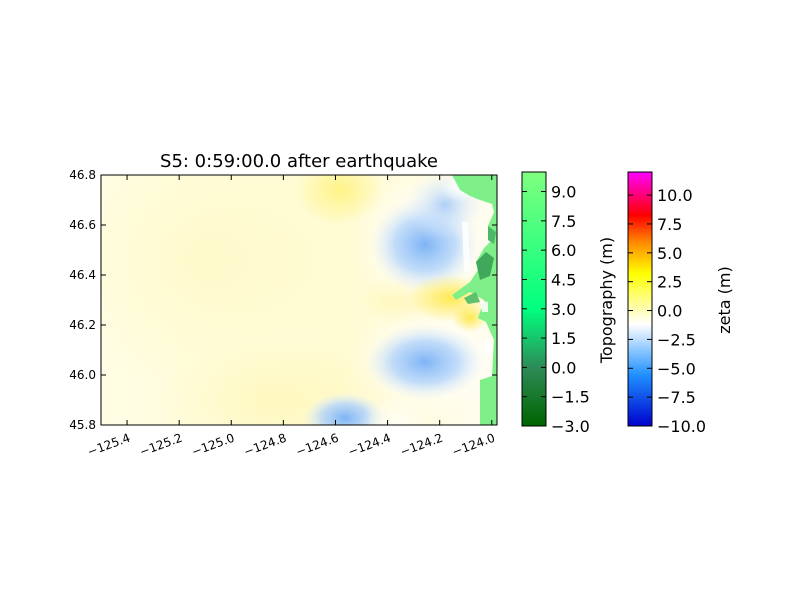  What do you see at coordinates (317, 445) in the screenshot?
I see `x-tick-label: −124.6` at bounding box center [317, 445].